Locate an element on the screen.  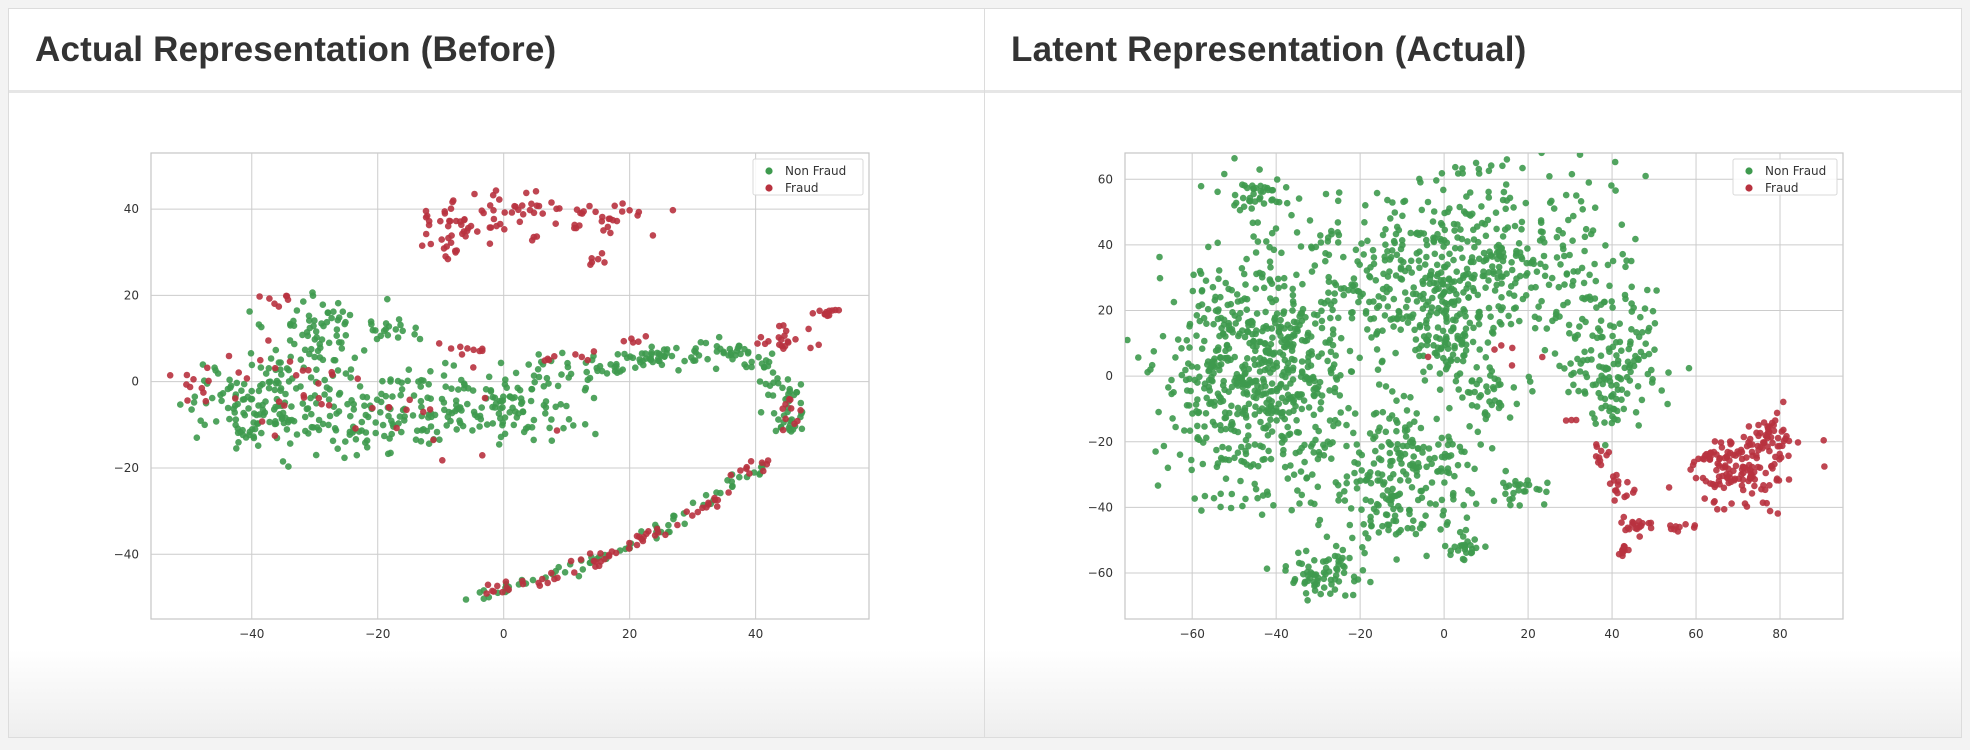
y-tick-label: 20 is located at coordinates (1105, 311).